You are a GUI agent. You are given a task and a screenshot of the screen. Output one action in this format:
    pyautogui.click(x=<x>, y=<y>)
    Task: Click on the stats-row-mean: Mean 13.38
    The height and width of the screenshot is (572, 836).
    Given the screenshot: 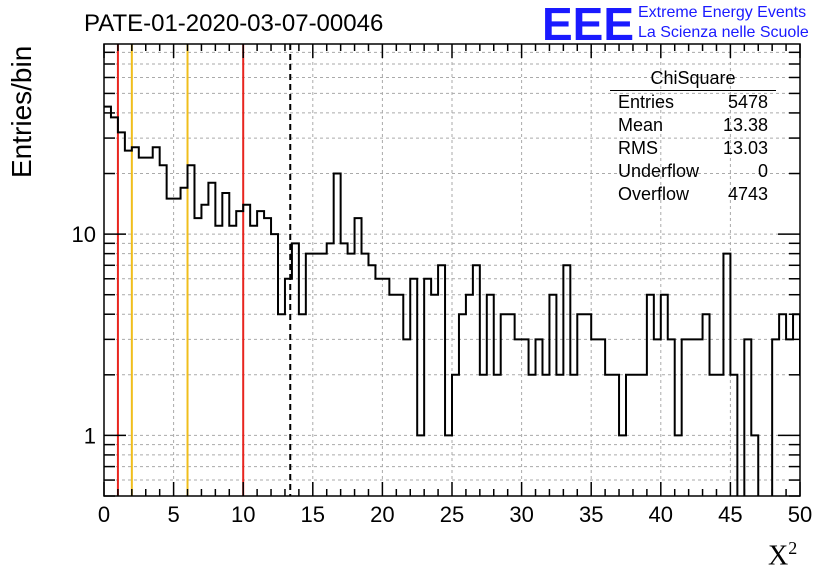 What is the action you would take?
    pyautogui.click(x=693, y=125)
    